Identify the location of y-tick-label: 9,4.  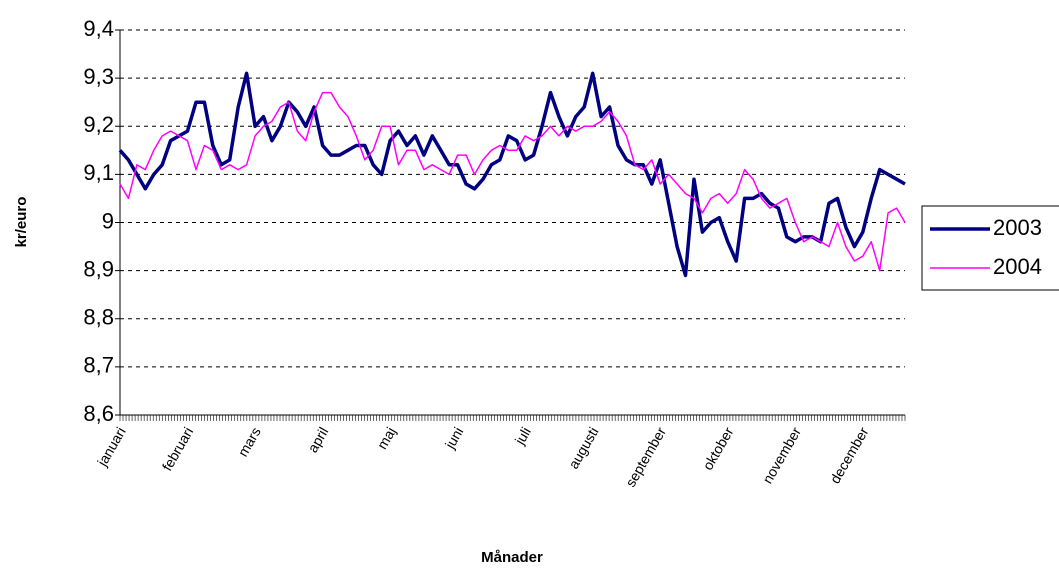
(98, 28).